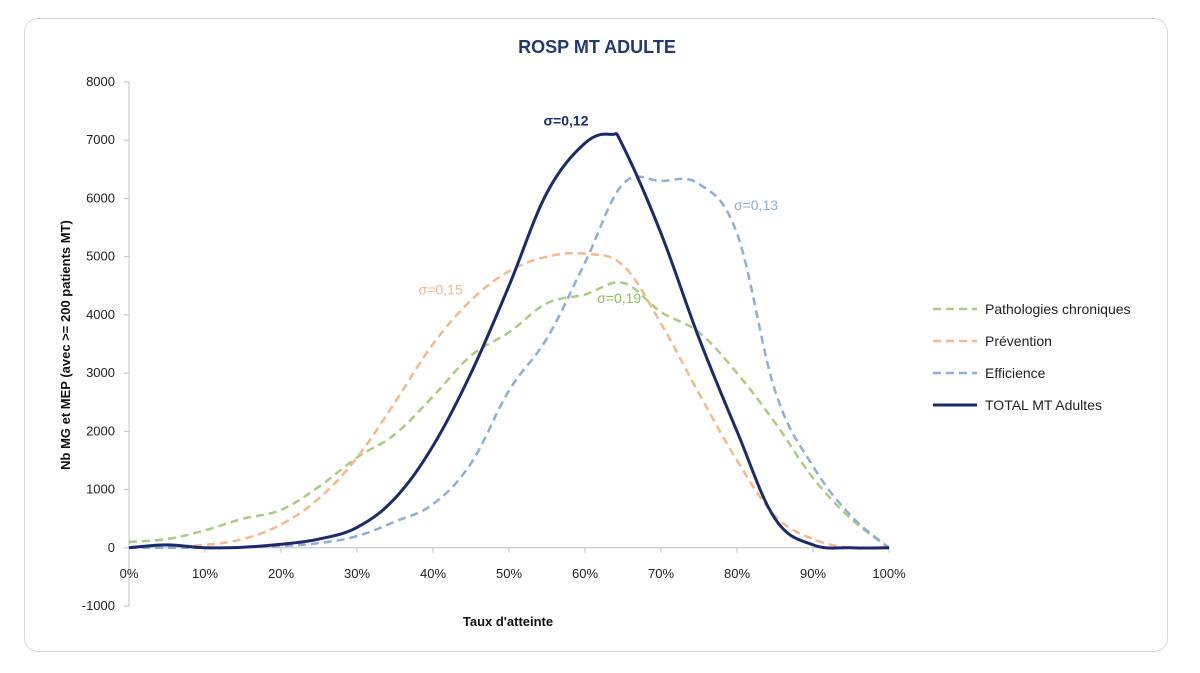 This screenshot has height=673, width=1200. Describe the element at coordinates (508, 621) in the screenshot. I see `x-axis-title: Taux d'atteinte` at that location.